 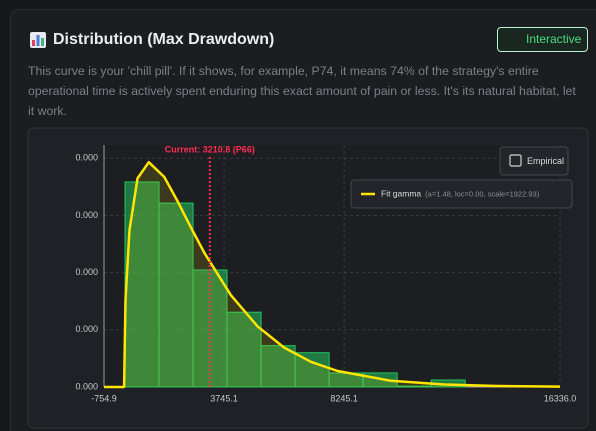 I want to click on x-tick-label: 16336.0, so click(x=560, y=398).